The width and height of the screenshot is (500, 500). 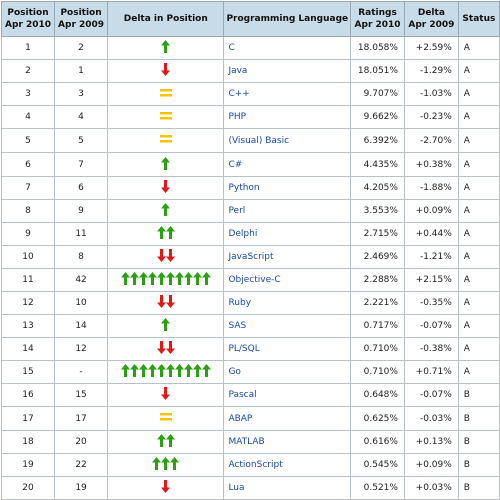 I want to click on delta-rating-cell: +0.13%, so click(x=431, y=442).